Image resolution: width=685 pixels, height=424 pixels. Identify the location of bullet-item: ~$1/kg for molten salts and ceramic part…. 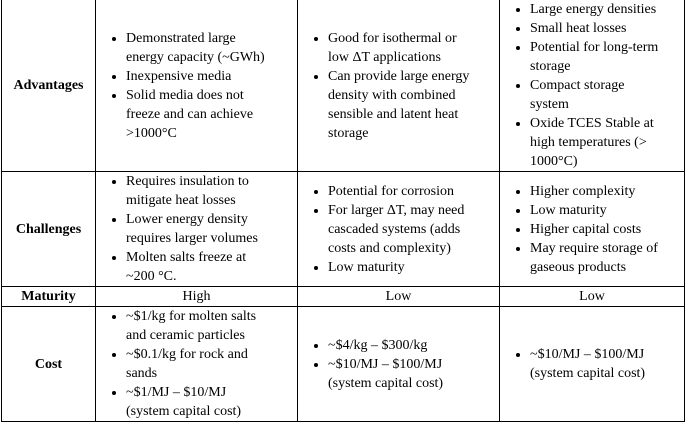
(210, 326).